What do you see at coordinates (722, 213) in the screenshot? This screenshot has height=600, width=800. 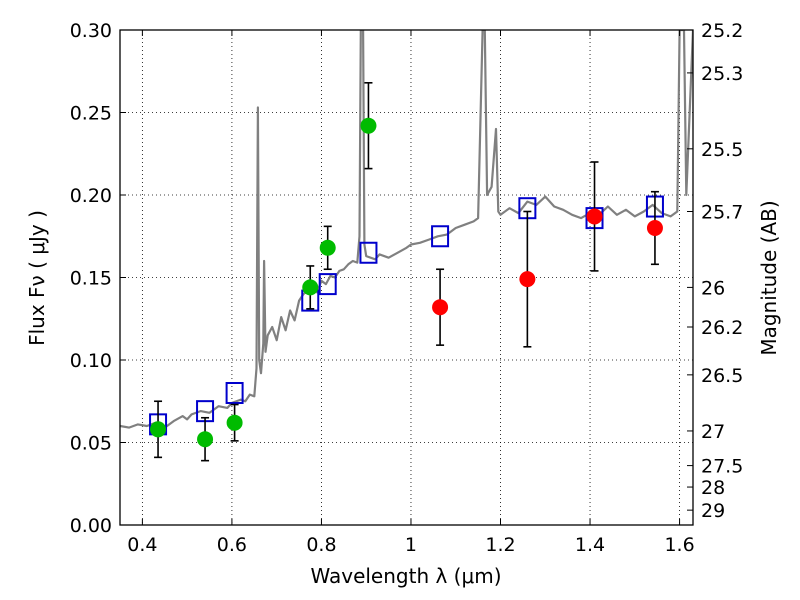 I see `y2-tick-label: 25.7` at bounding box center [722, 213].